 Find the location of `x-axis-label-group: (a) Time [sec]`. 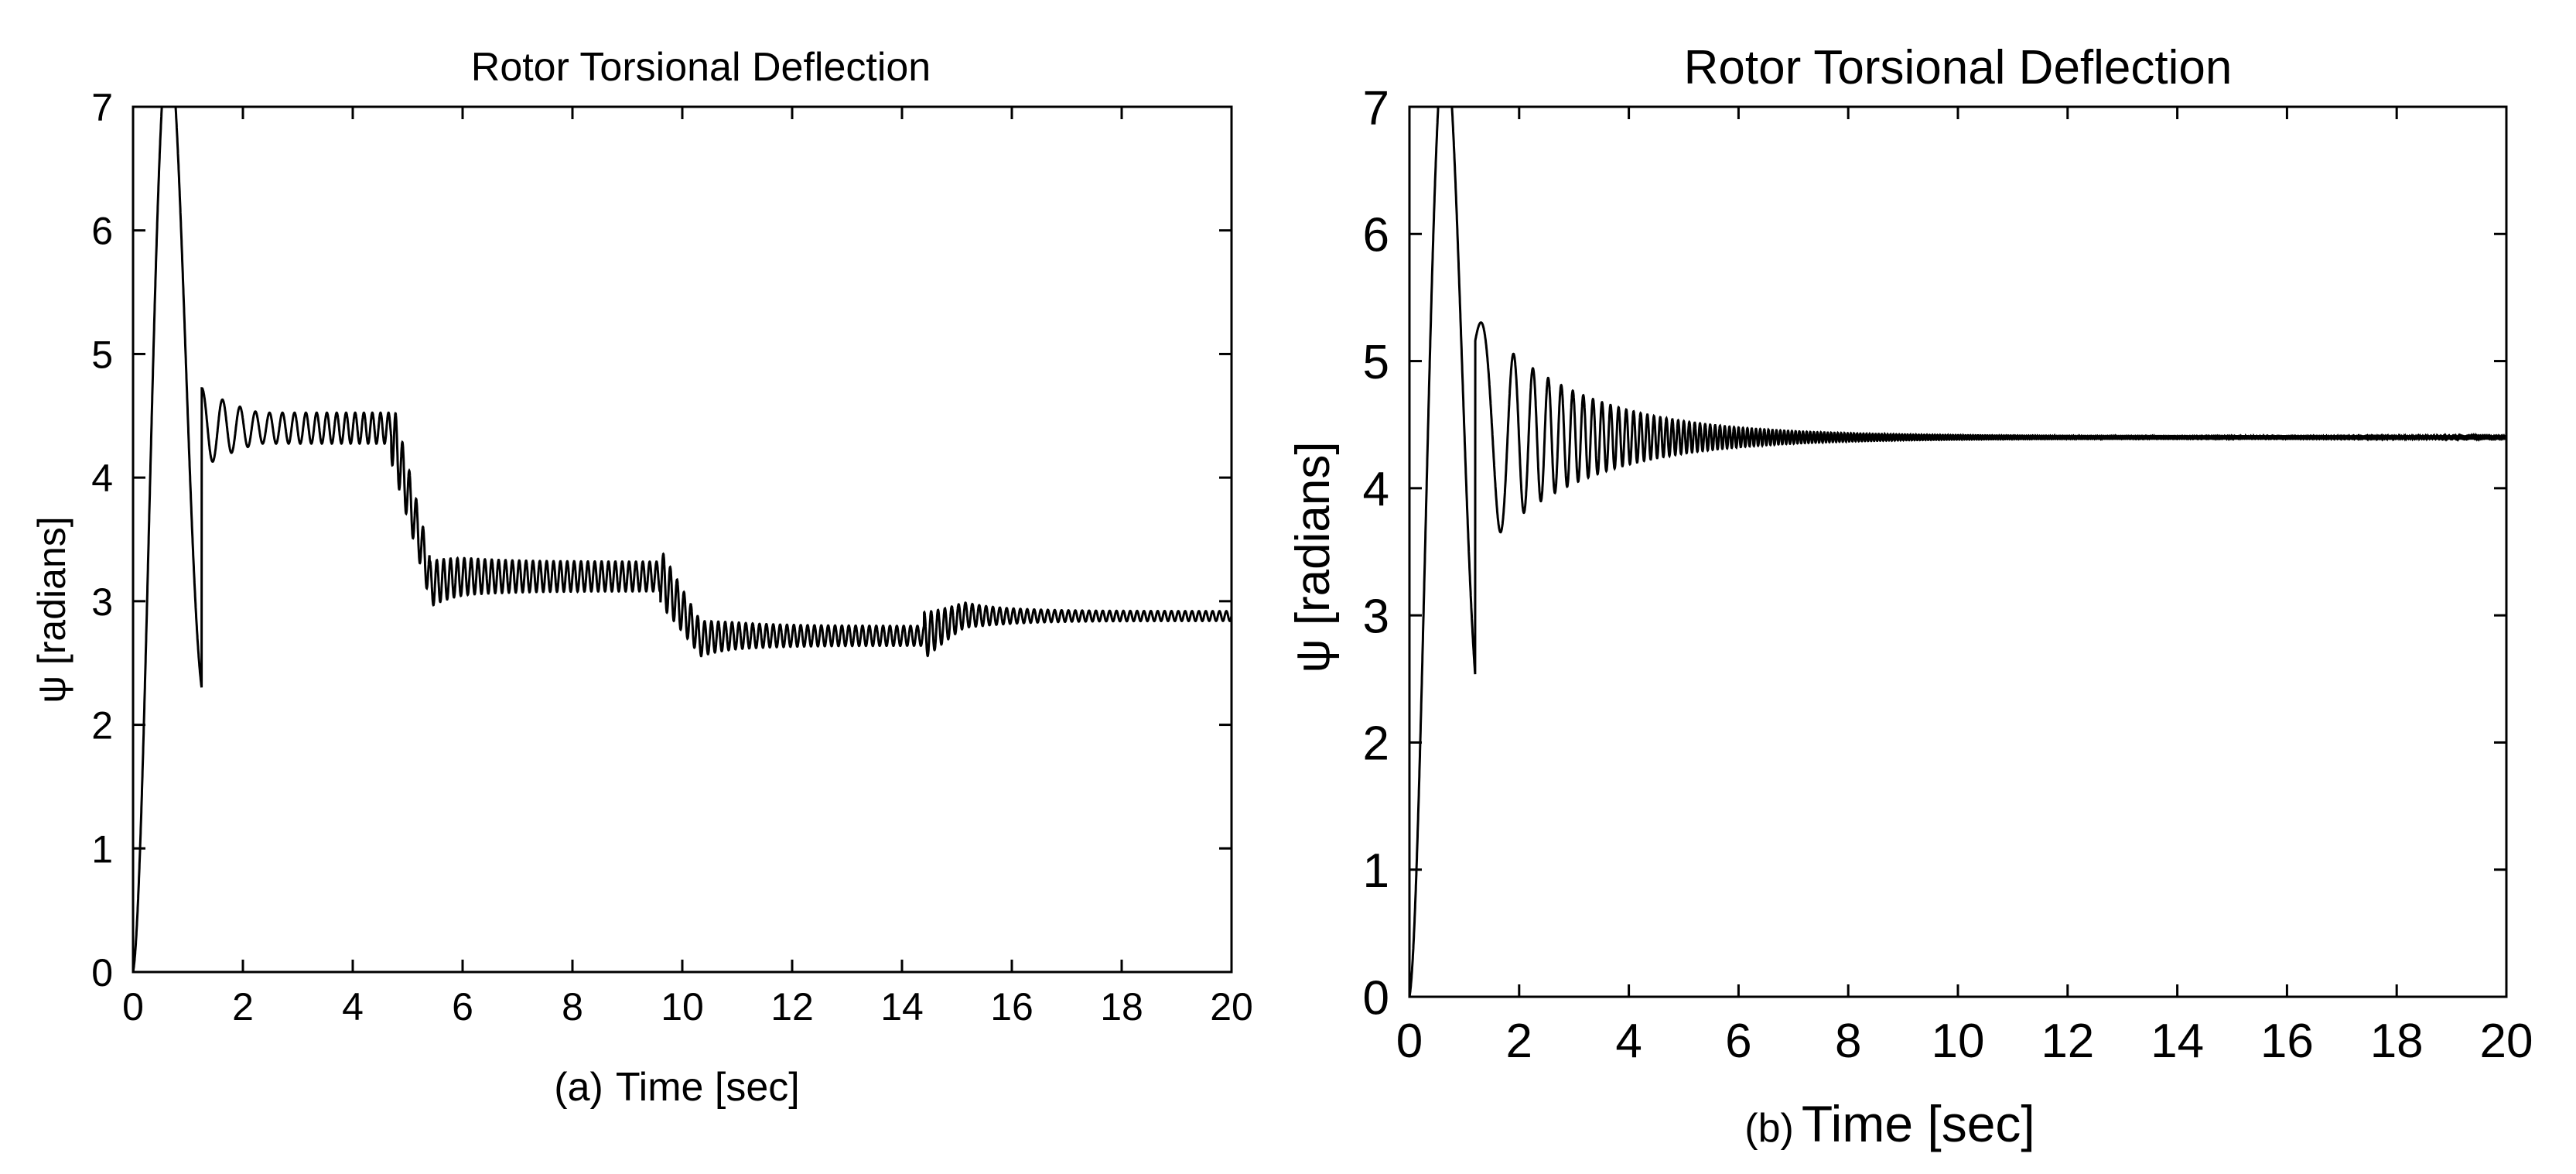

x-axis-label-group: (a) Time [sec] is located at coordinates (676, 1087).